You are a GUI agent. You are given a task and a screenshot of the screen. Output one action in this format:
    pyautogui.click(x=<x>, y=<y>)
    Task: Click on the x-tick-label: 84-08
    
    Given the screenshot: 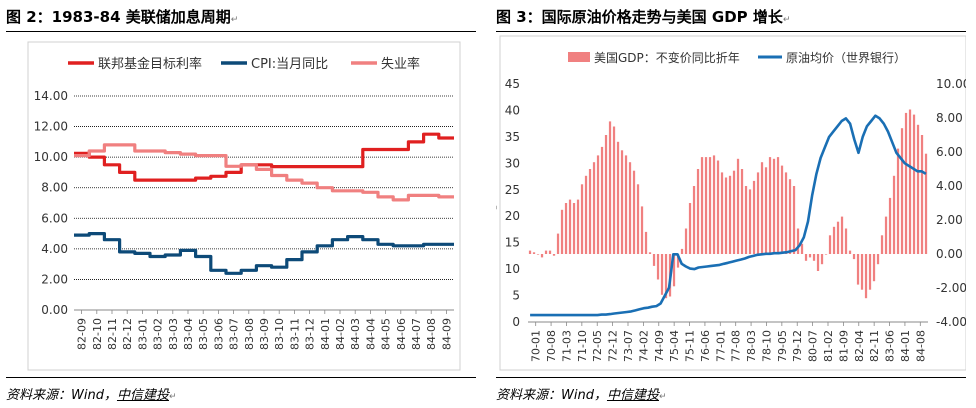 What is the action you would take?
    pyautogui.click(x=431, y=334)
    